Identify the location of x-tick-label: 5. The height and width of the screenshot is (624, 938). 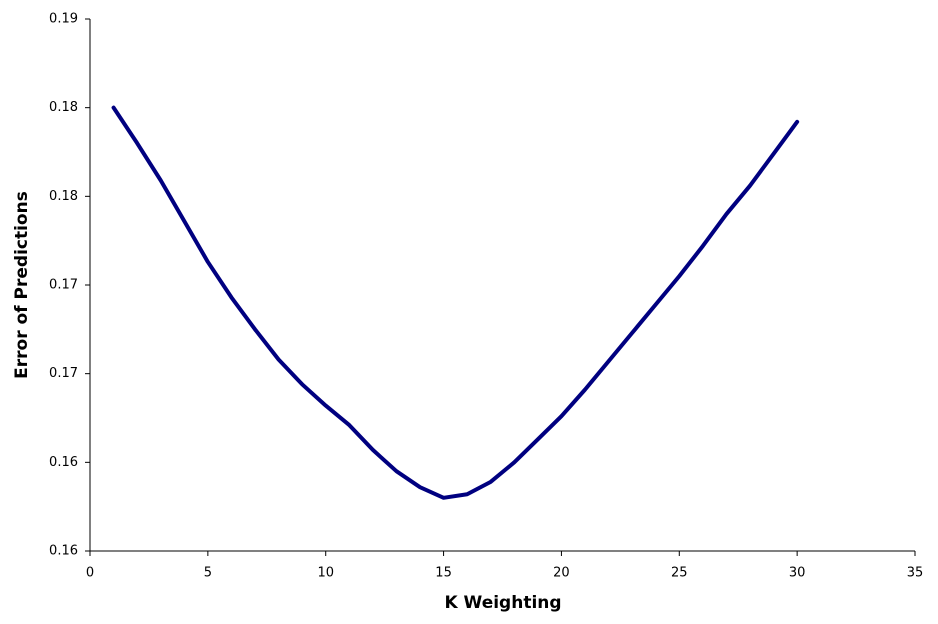
(208, 573).